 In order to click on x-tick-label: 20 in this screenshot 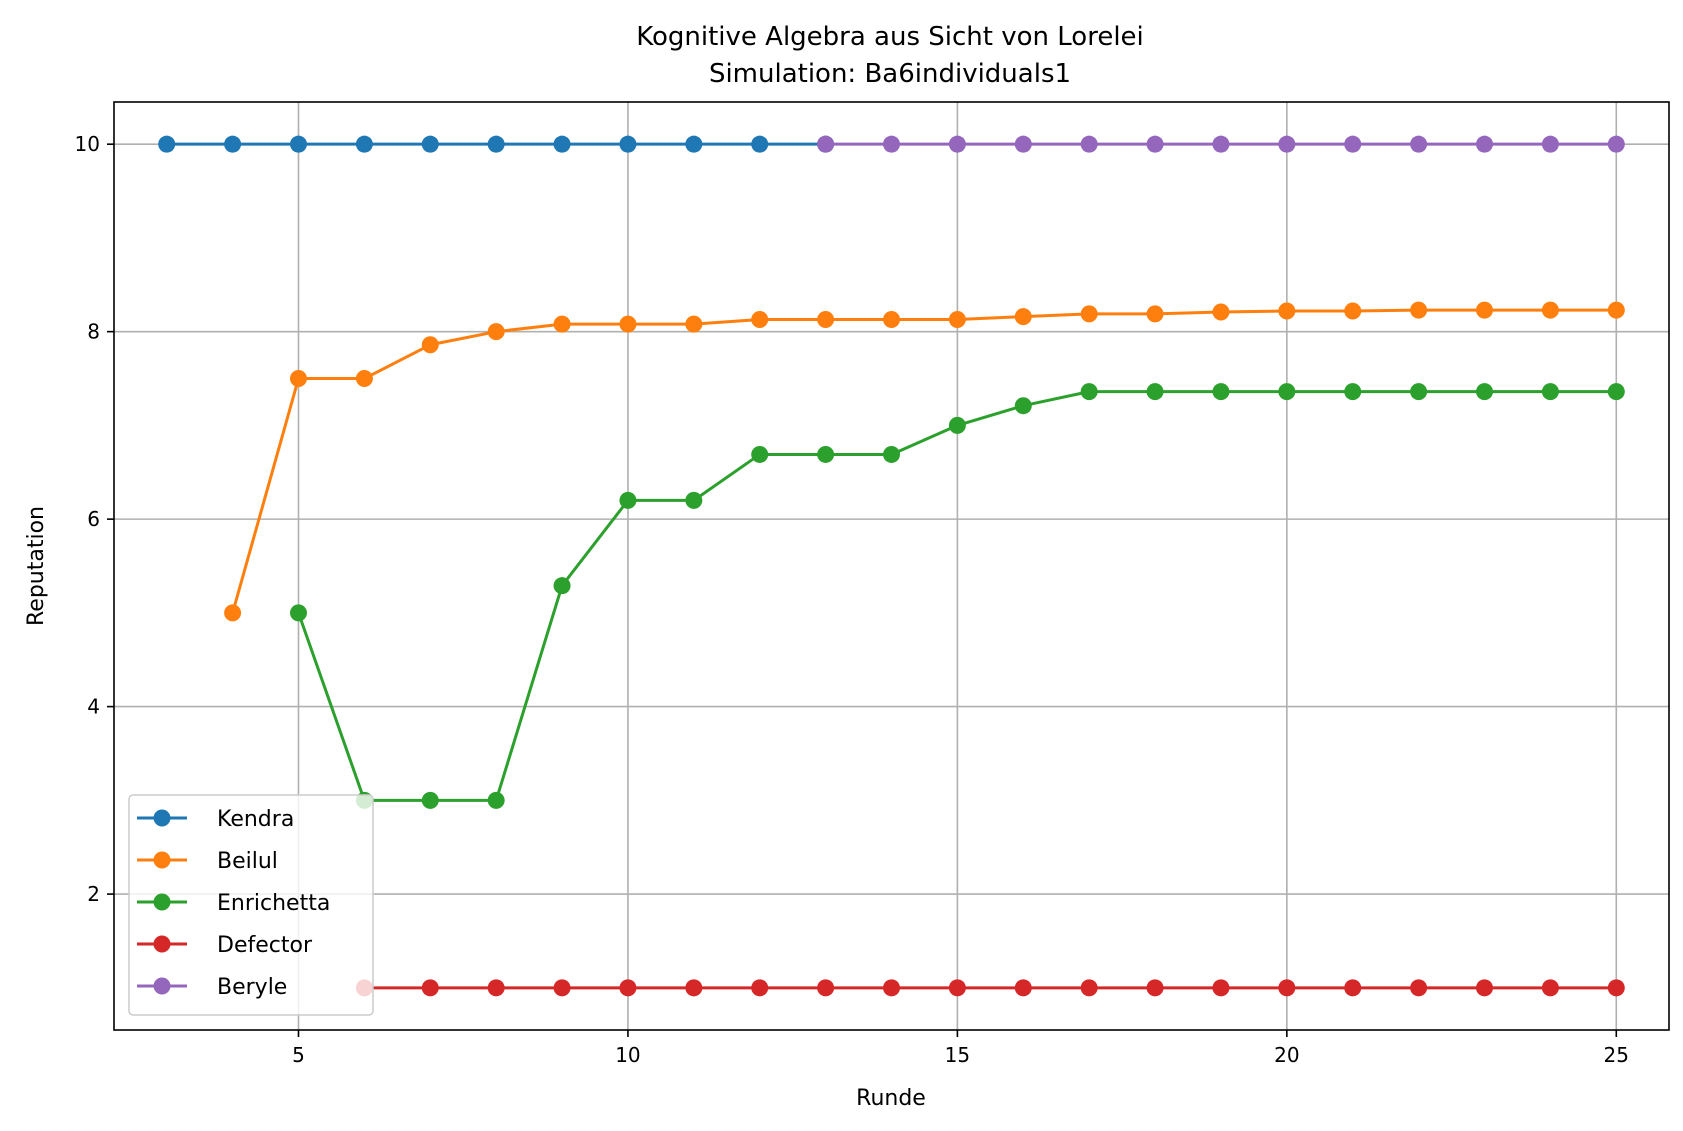, I will do `click(1286, 1055)`.